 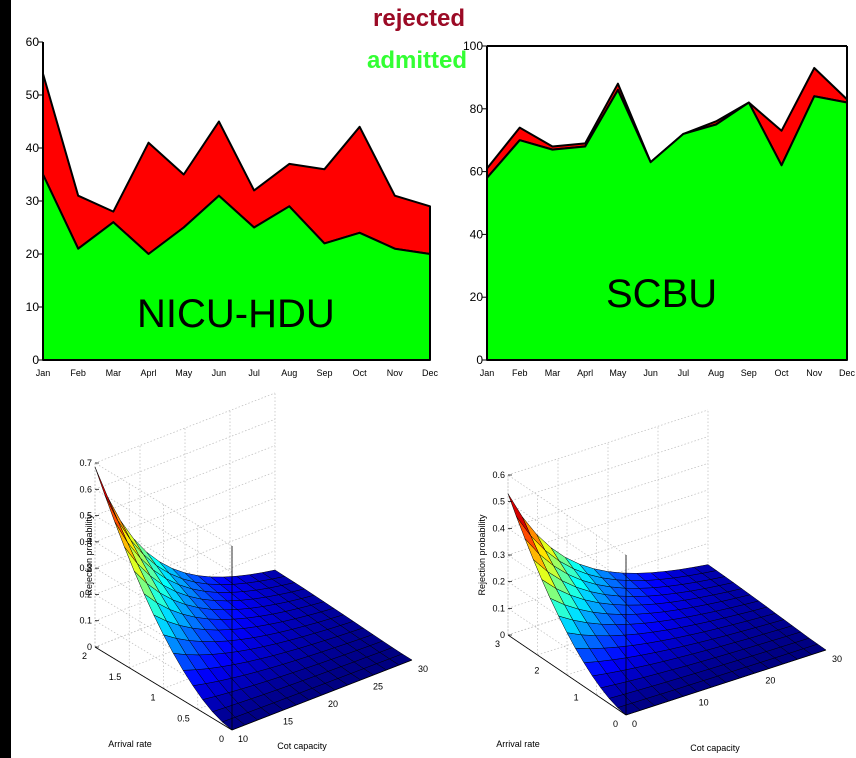 What do you see at coordinates (419, 18) in the screenshot?
I see `legend-rejected: rejected` at bounding box center [419, 18].